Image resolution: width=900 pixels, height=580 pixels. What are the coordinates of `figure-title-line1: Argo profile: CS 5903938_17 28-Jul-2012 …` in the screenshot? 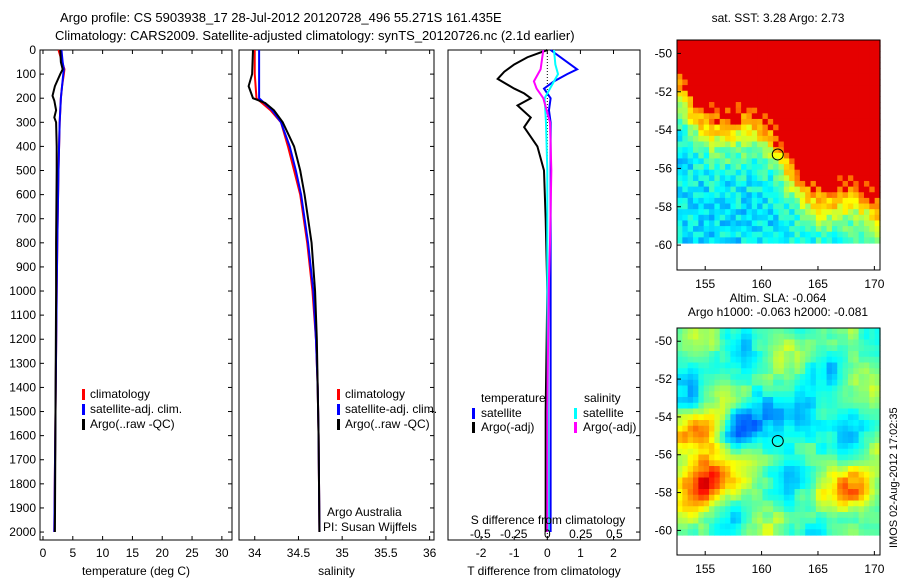 It's located at (281, 17).